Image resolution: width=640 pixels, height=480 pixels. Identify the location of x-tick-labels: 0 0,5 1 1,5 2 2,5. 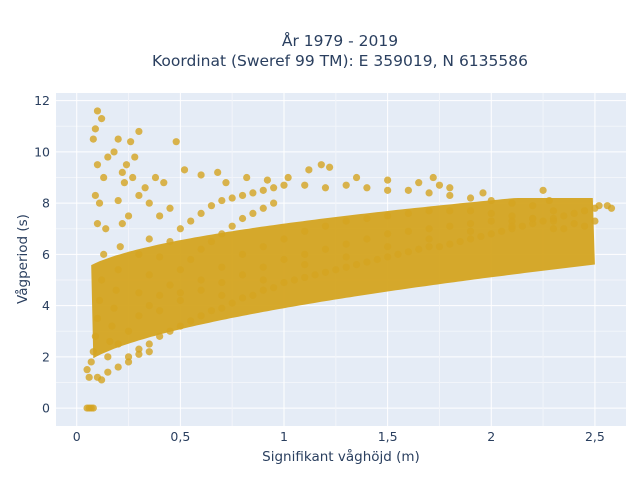
(339, 436).